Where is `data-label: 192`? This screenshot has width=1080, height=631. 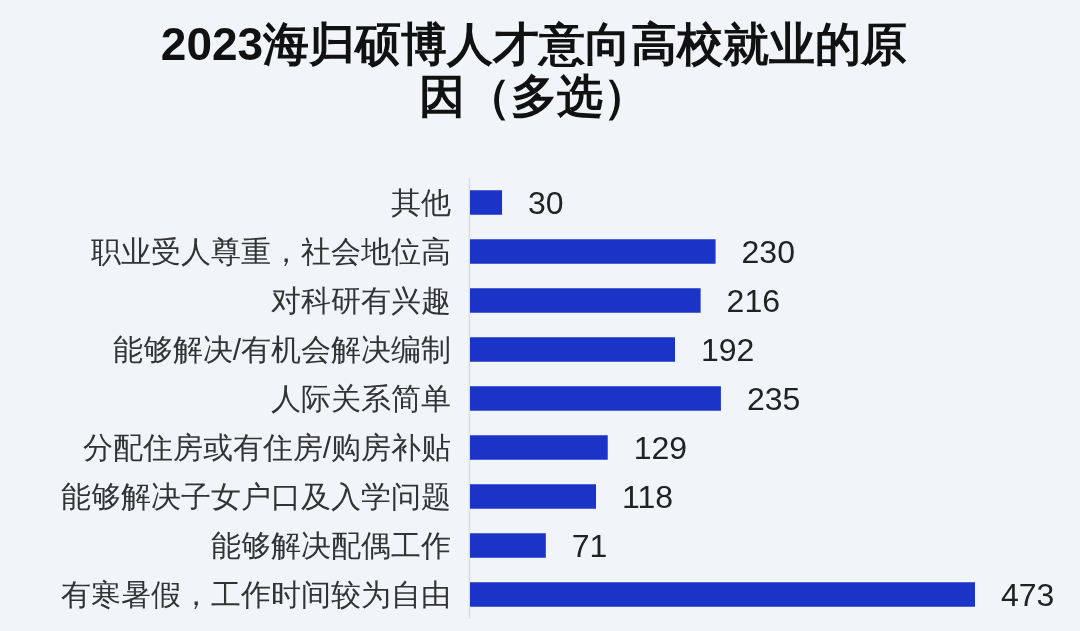 data-label: 192 is located at coordinates (727, 350).